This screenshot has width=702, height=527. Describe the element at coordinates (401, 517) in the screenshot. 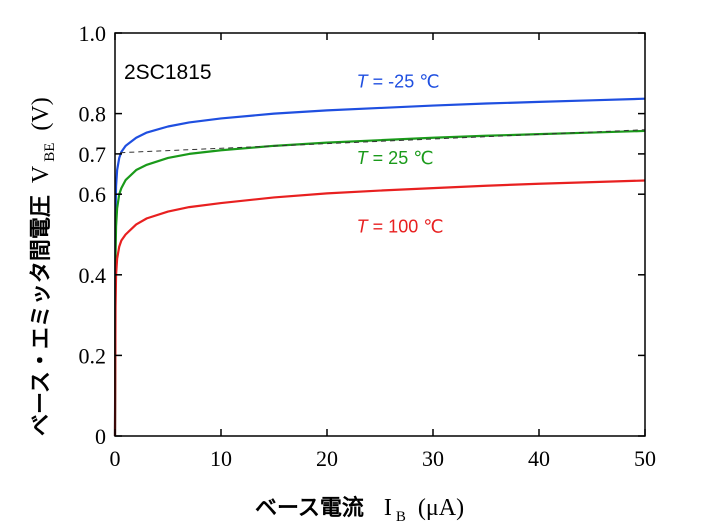

I see `x-axis-label-subscript: B` at that location.